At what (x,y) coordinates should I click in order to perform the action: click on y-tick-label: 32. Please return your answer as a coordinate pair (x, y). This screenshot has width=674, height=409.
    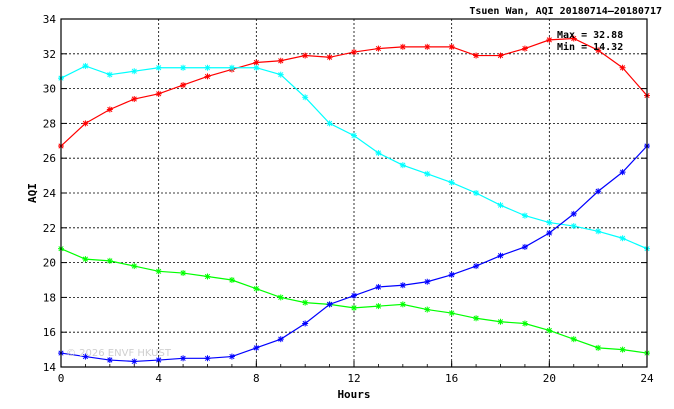
    Looking at the image, I should click on (49, 54).